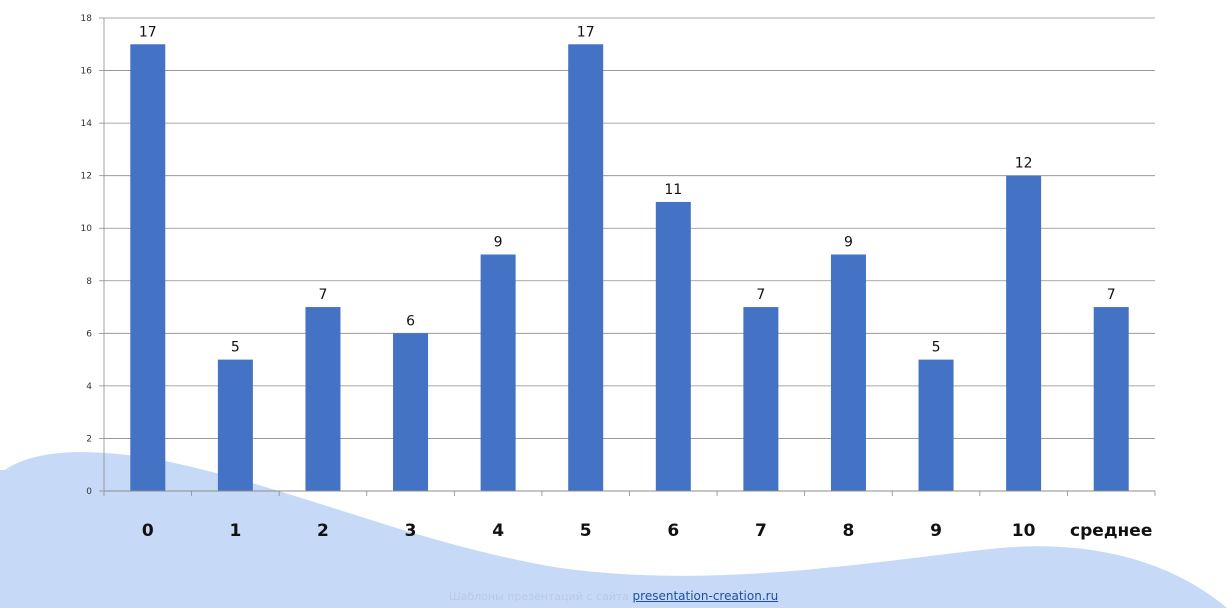  Describe the element at coordinates (86, 177) in the screenshot. I see `y-tick-label: 12` at that location.